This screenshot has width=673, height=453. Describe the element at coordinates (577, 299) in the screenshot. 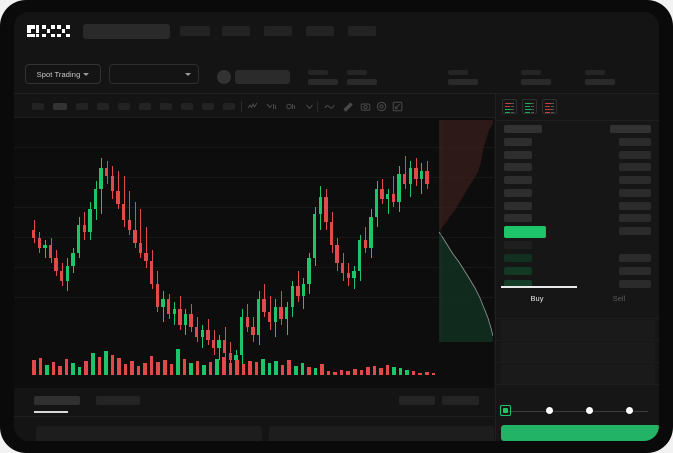

I see `buy-sell-tabs: Buy Sell` at that location.